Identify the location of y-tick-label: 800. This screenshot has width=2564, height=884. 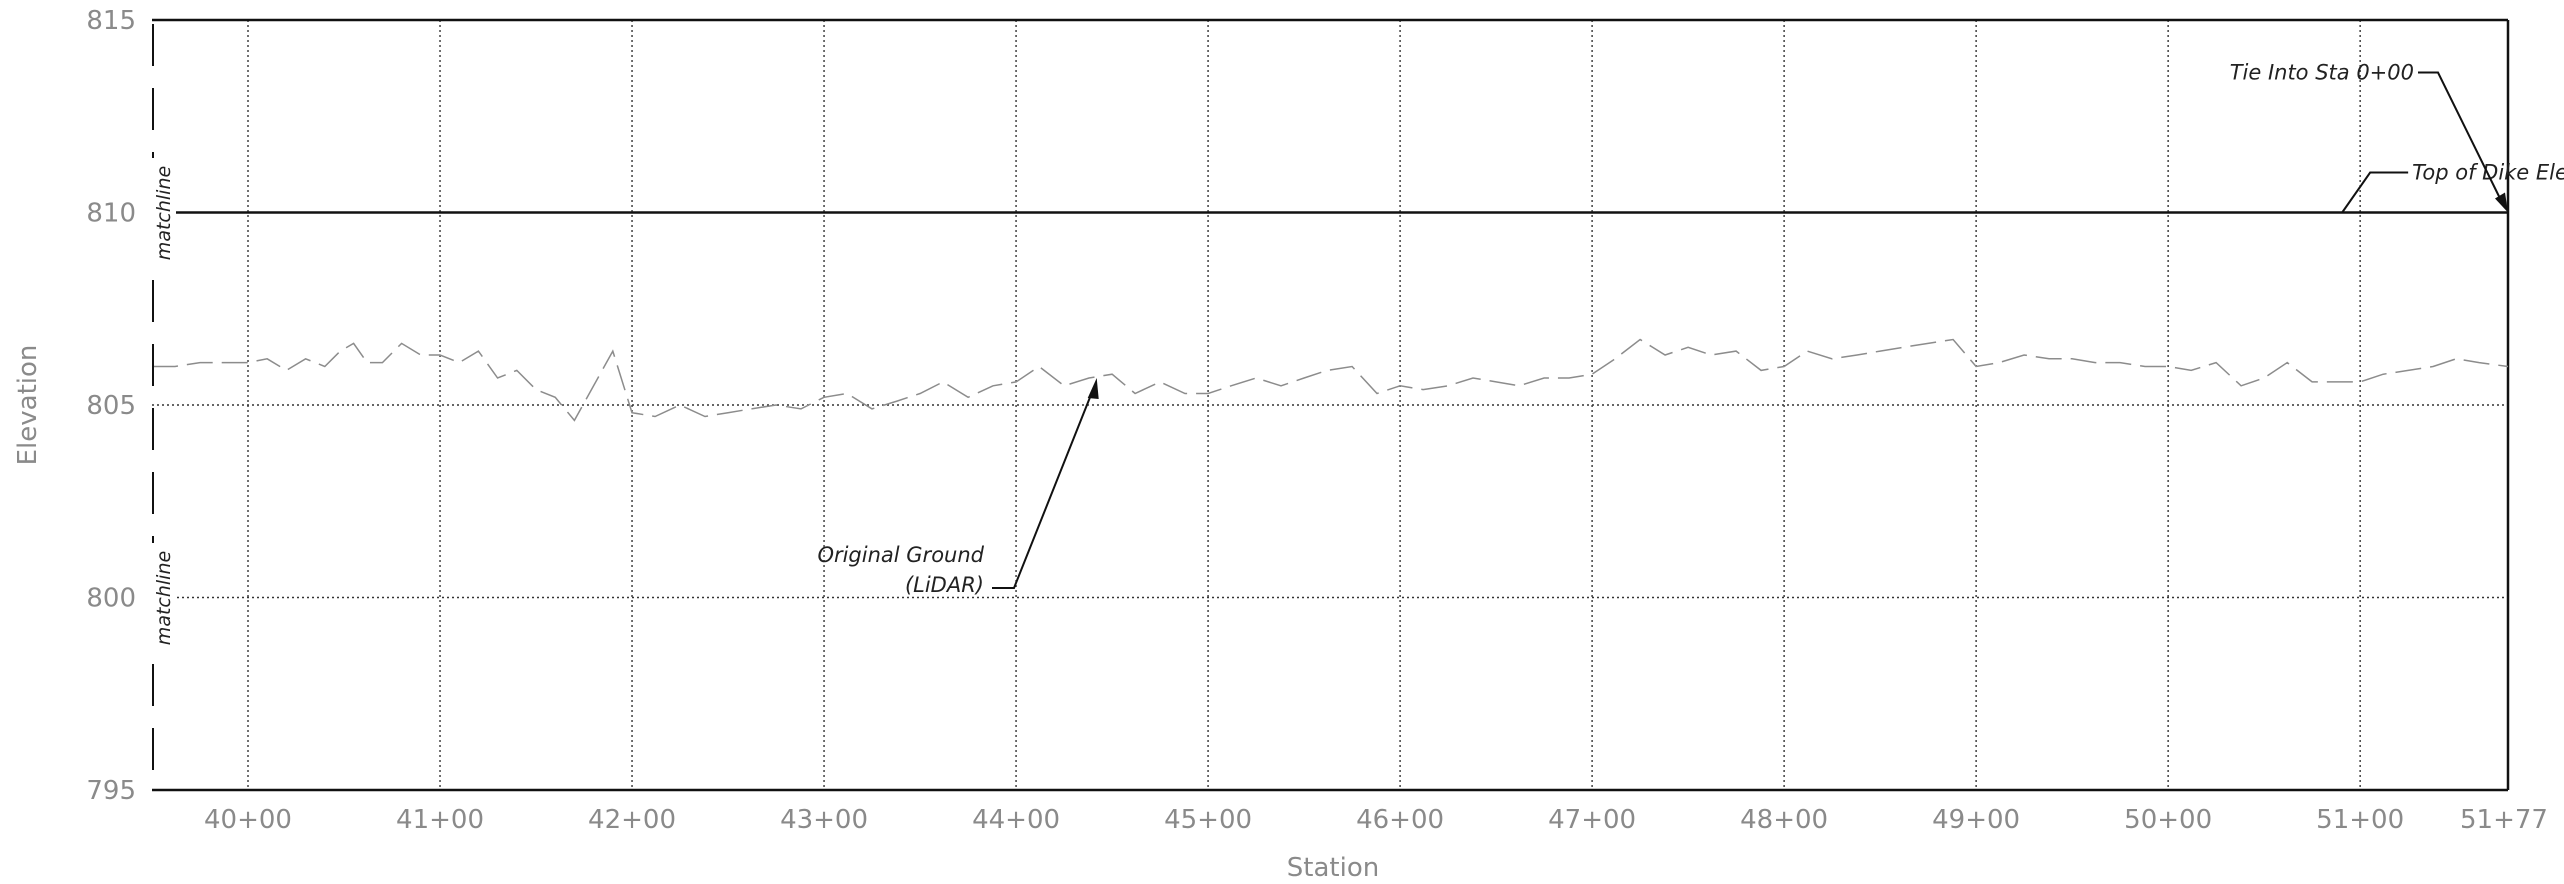
(111, 599).